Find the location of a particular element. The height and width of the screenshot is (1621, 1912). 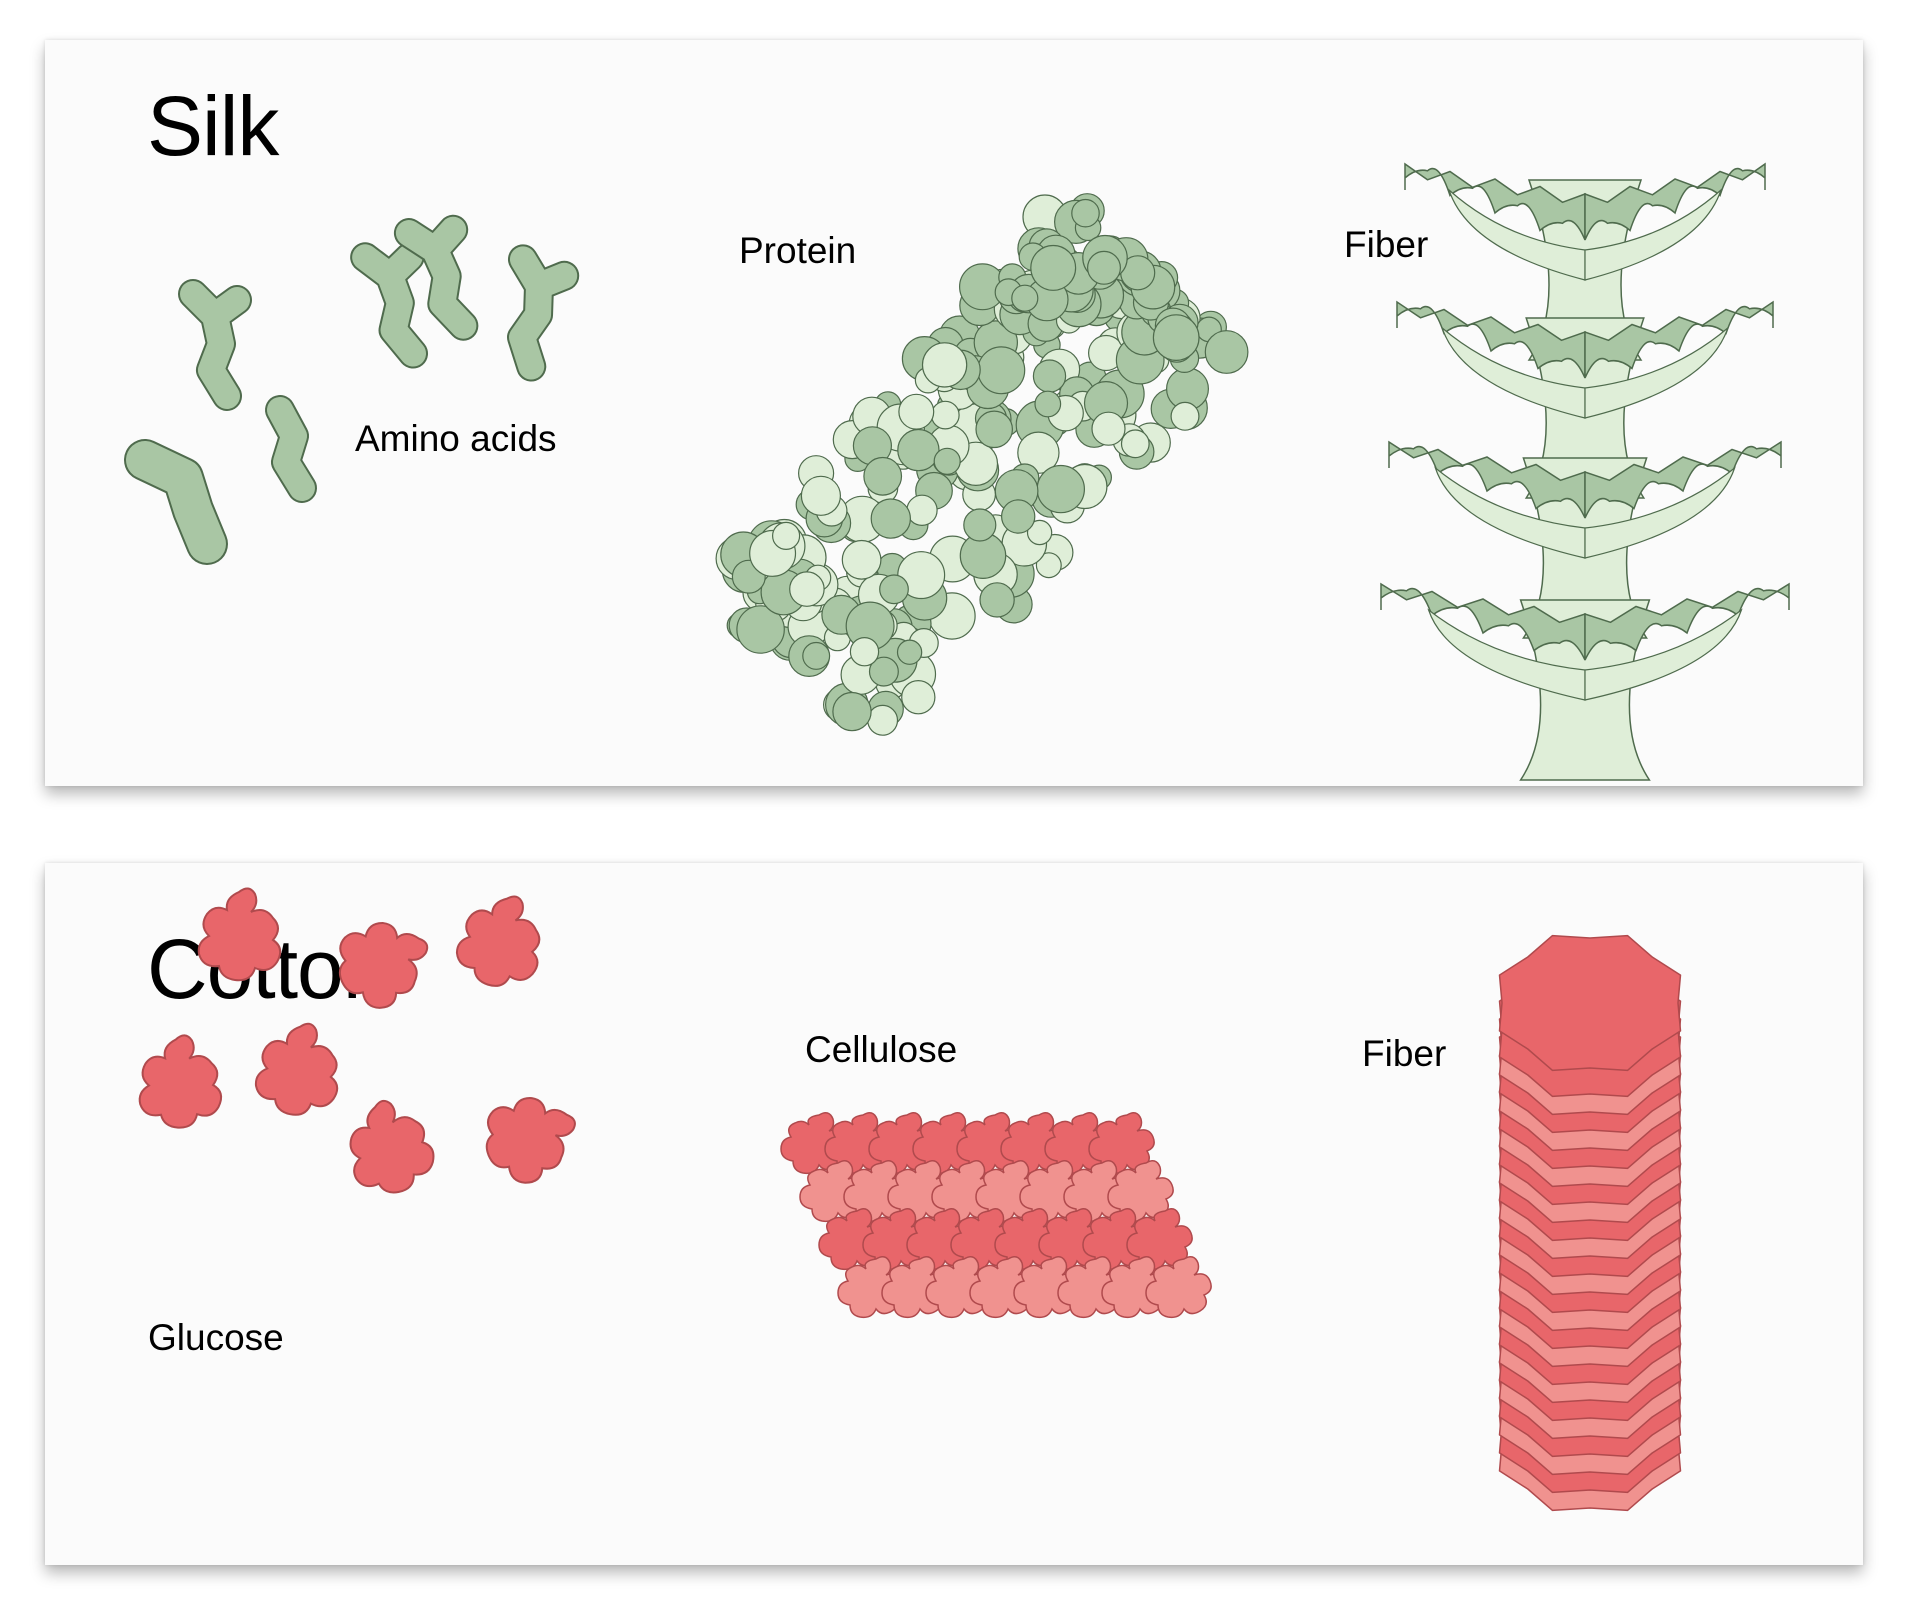

silk-title: Silk is located at coordinates (213, 126).